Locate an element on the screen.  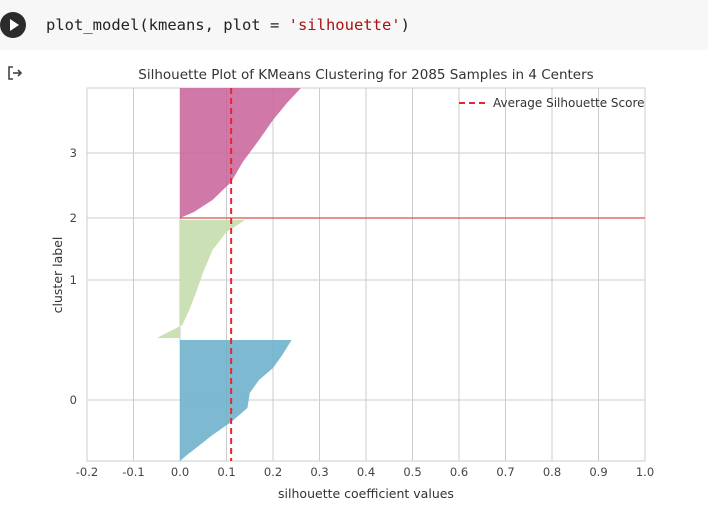
cluster-1-silhouette is located at coordinates (201, 279).